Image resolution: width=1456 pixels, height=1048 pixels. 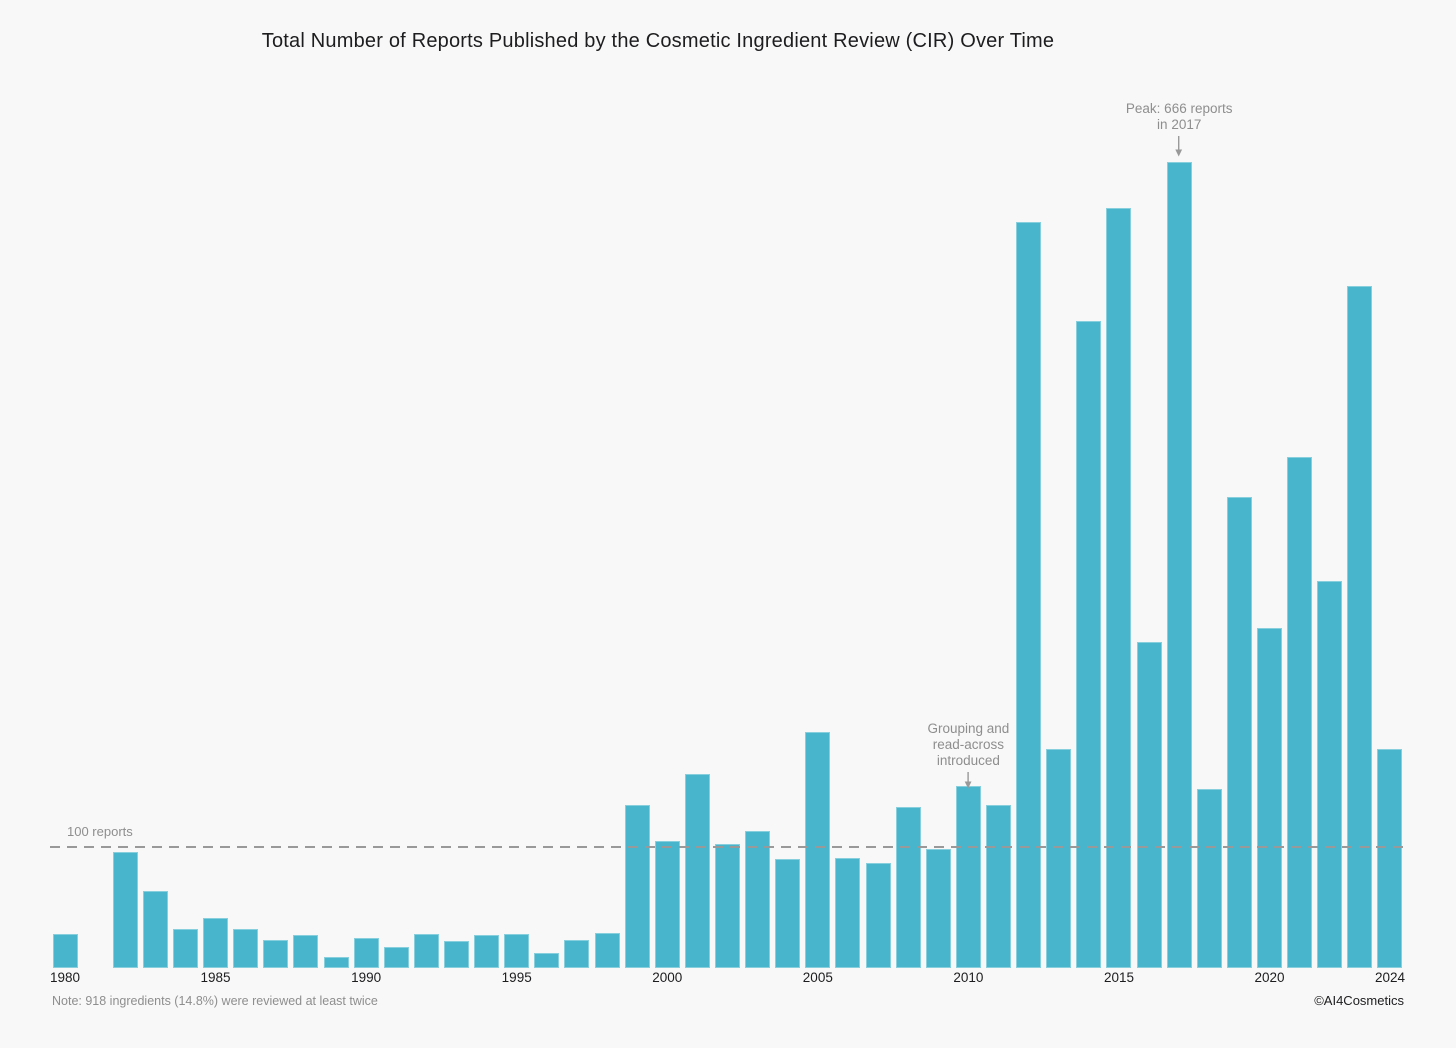 What do you see at coordinates (100, 831) in the screenshot?
I see `reference-line-label: 100 reports` at bounding box center [100, 831].